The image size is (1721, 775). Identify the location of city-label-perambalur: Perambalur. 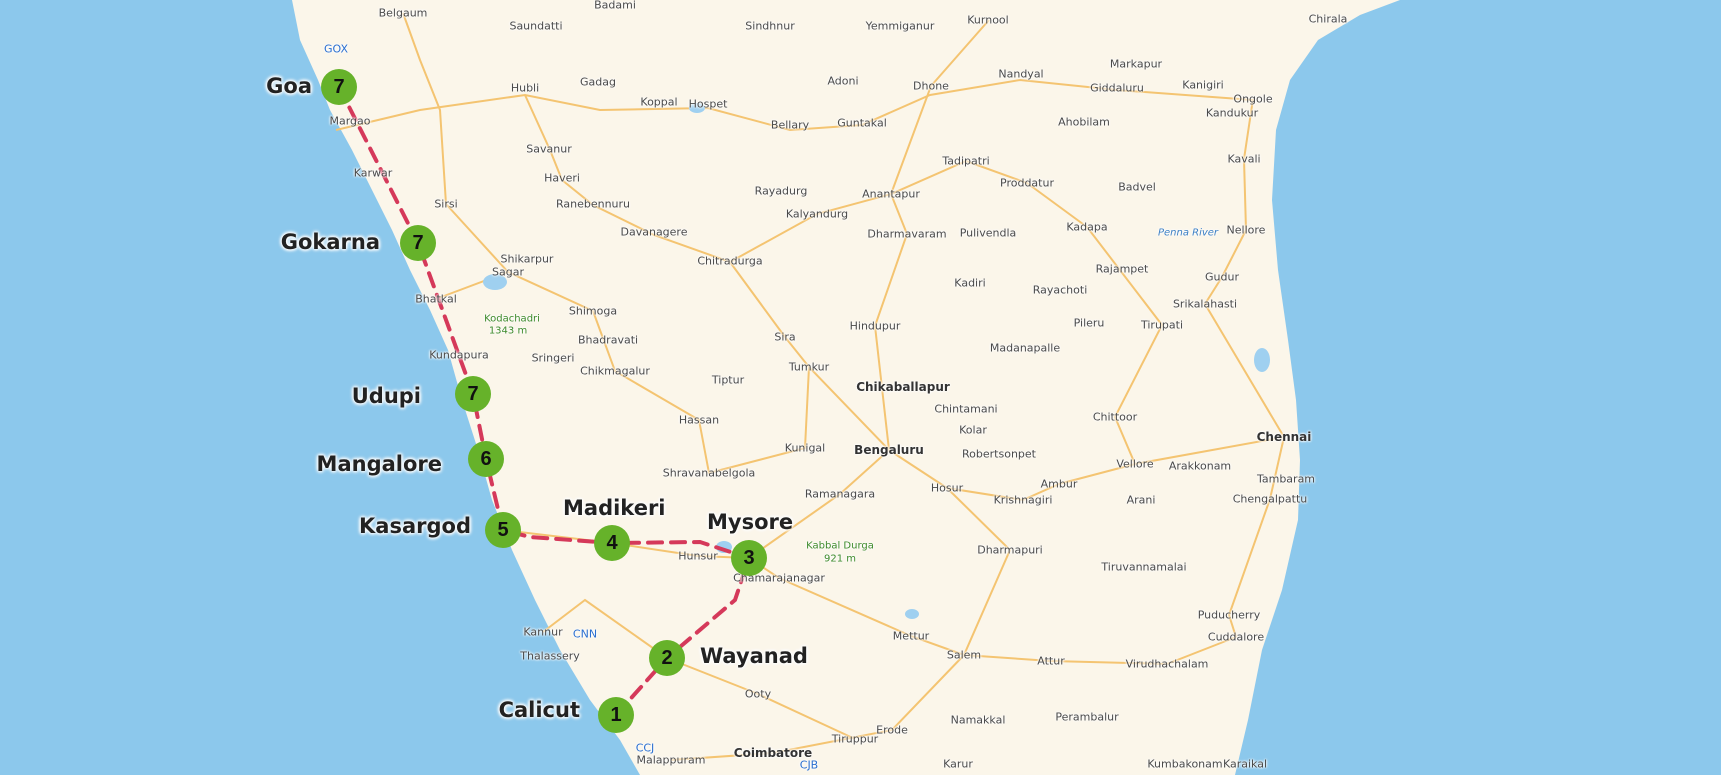
(1087, 717).